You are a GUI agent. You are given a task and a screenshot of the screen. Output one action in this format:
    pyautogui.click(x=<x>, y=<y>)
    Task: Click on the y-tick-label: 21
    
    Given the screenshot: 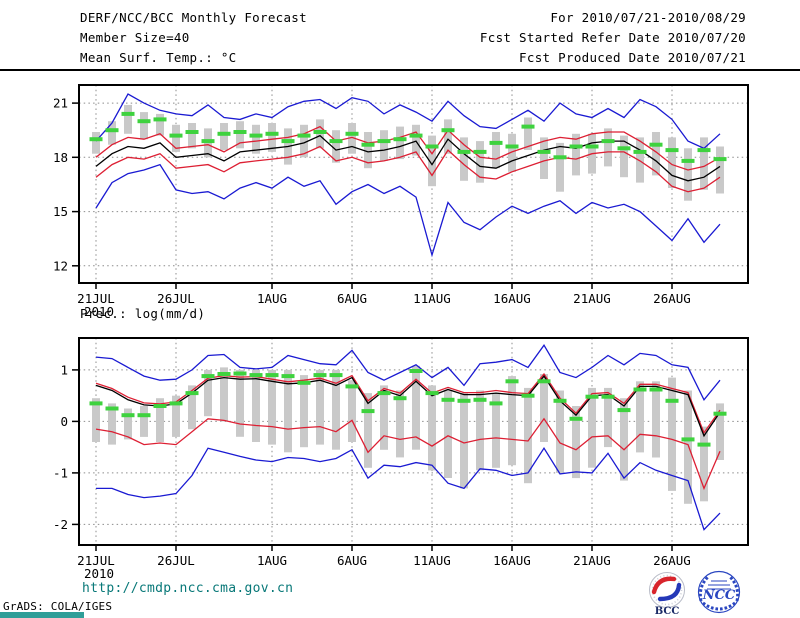 What is the action you would take?
    pyautogui.click(x=60, y=103)
    